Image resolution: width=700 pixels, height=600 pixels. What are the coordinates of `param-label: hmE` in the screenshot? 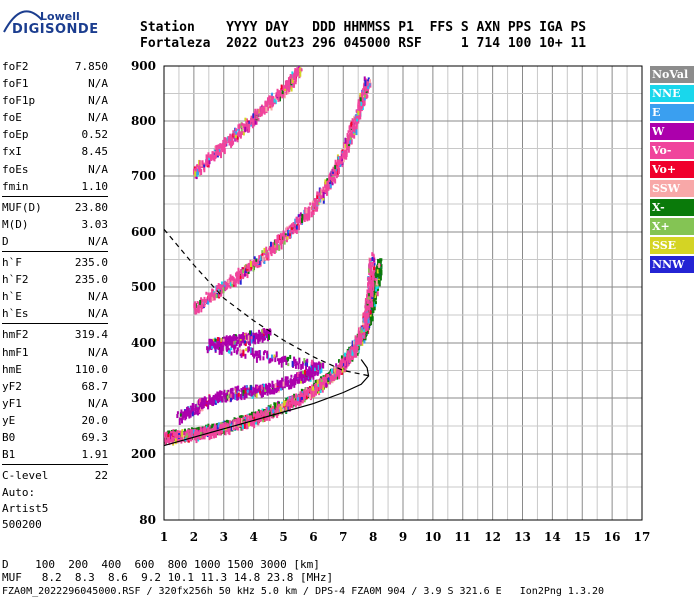 It's located at (12, 369).